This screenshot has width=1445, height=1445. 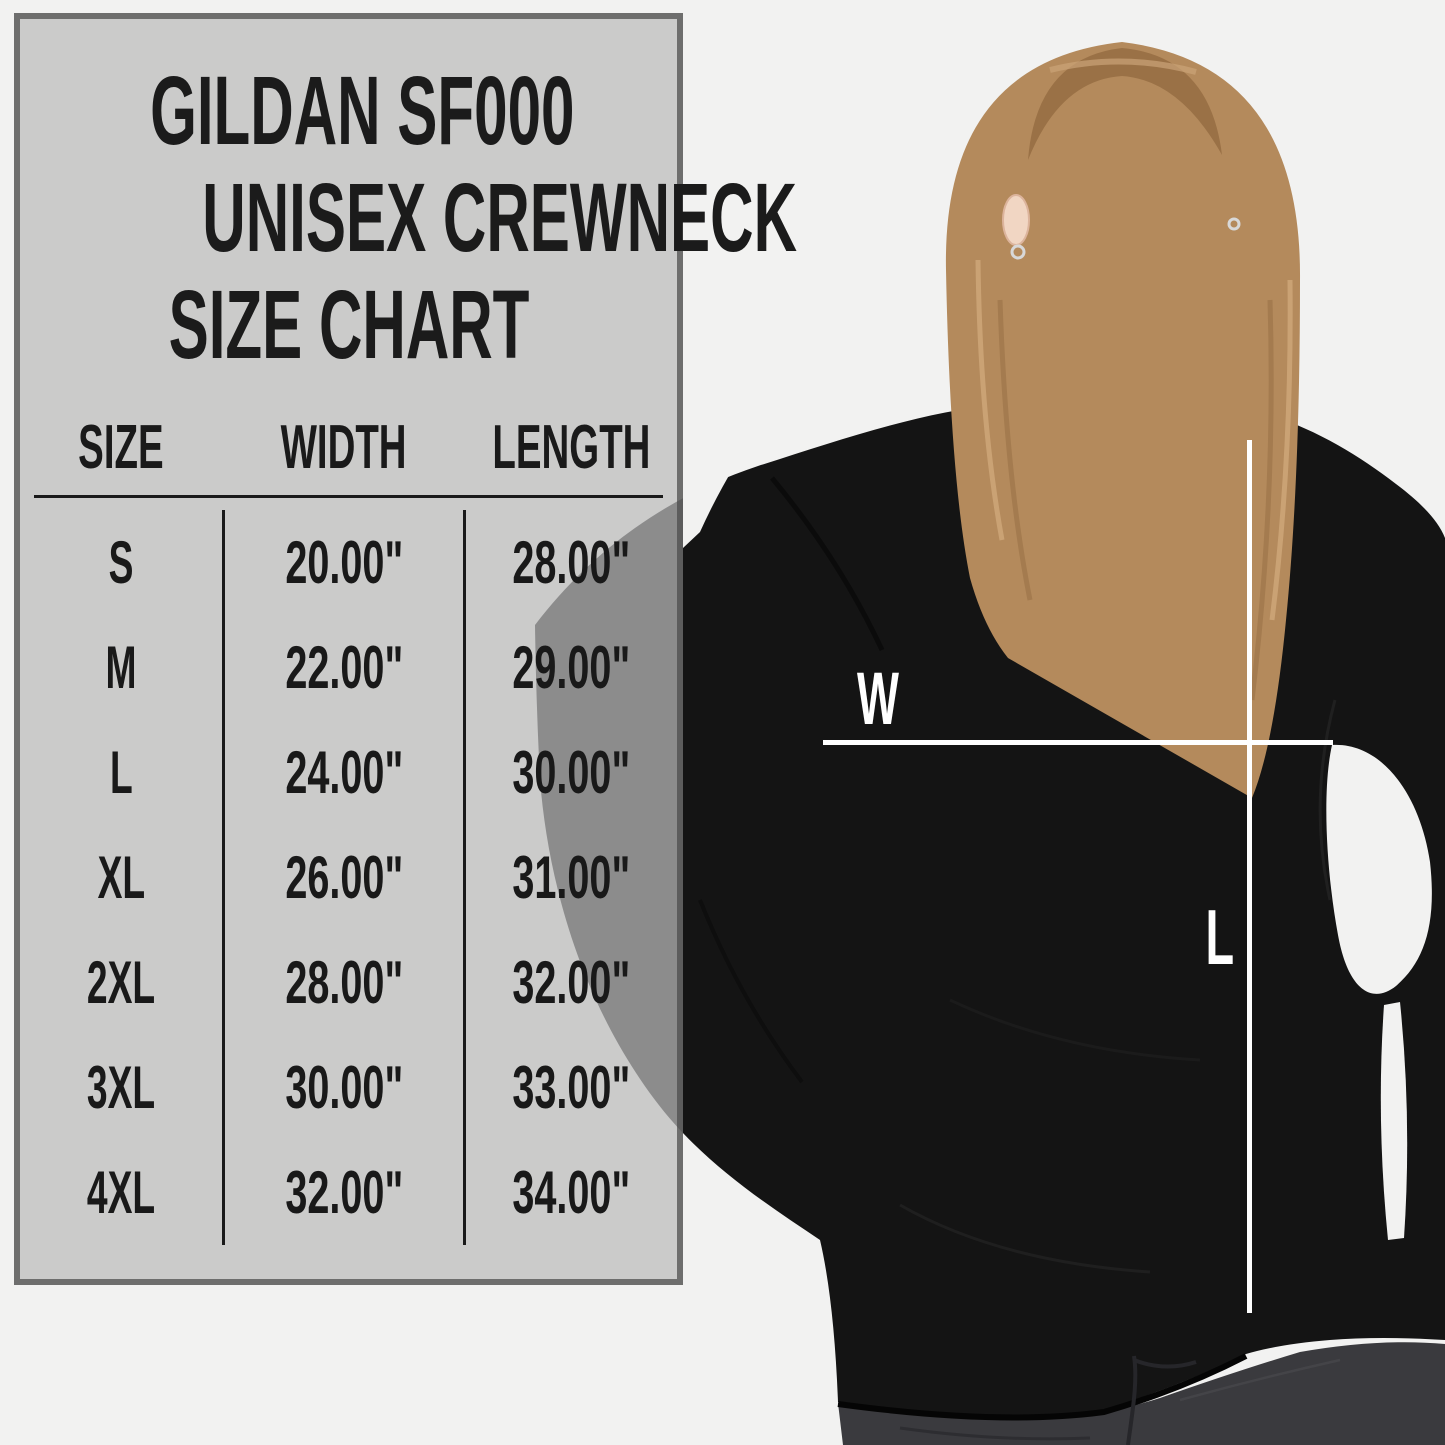 What do you see at coordinates (1132, 1400) in the screenshot?
I see `jeans-fly-seam` at bounding box center [1132, 1400].